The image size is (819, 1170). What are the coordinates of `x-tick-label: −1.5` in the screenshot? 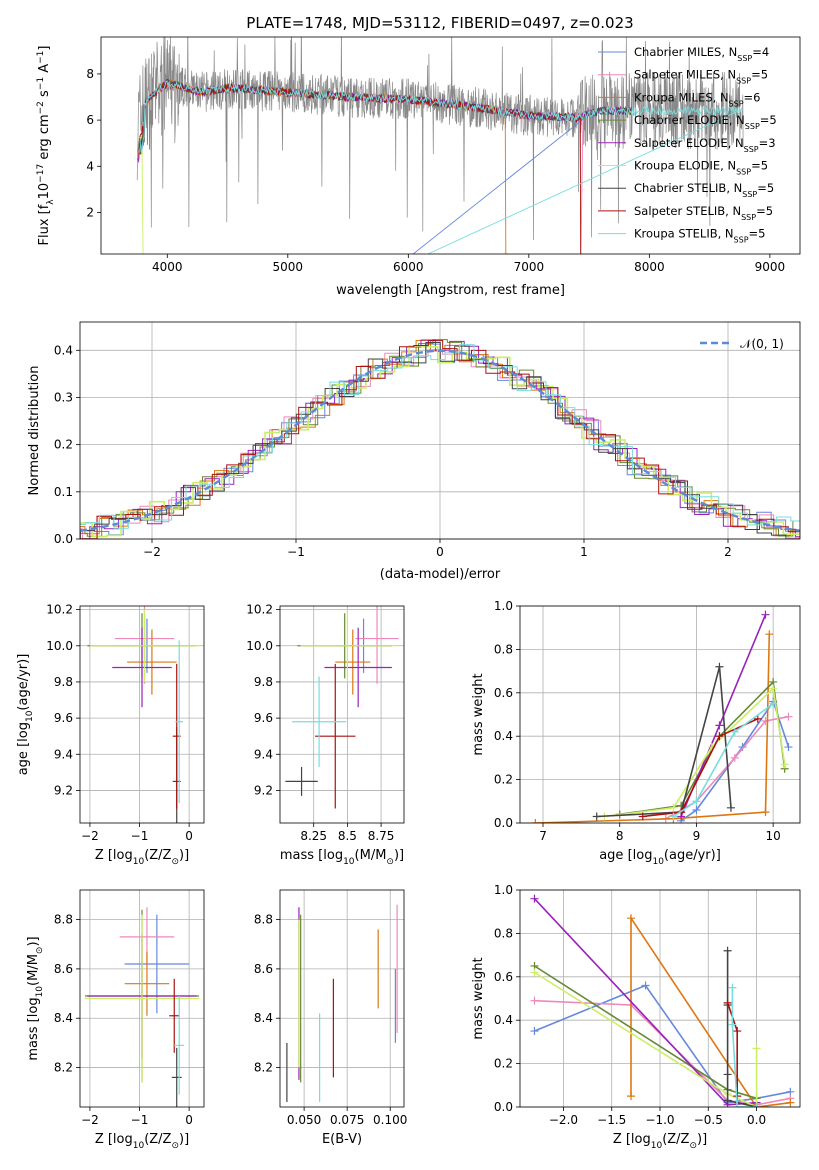 It's located at (611, 1120).